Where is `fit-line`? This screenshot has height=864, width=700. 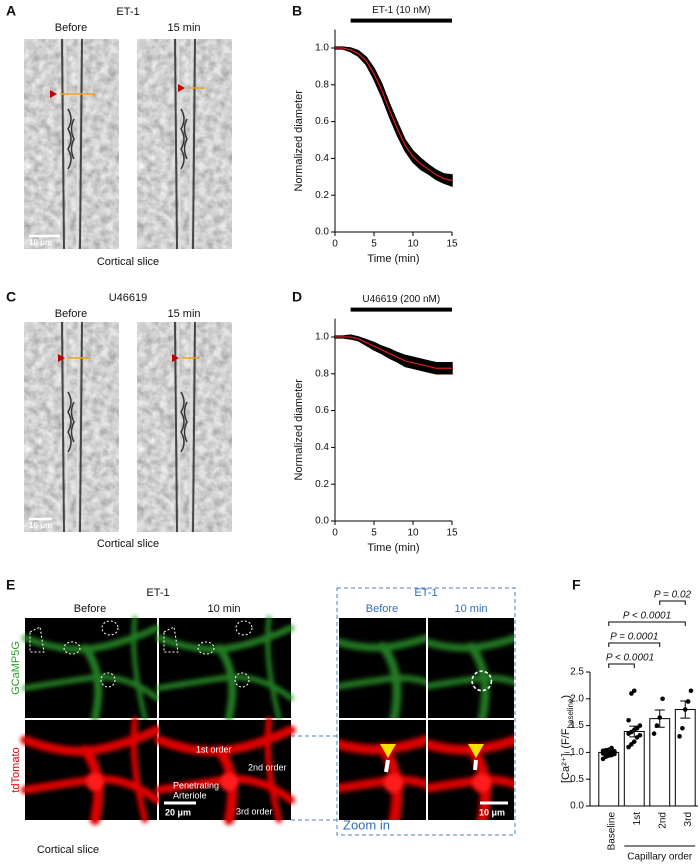 fit-line is located at coordinates (393, 352).